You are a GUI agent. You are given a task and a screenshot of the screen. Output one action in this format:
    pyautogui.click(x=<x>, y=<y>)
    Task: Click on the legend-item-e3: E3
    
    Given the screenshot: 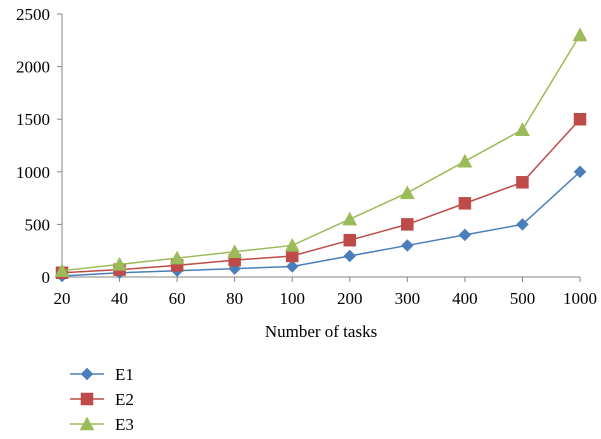 What is the action you would take?
    pyautogui.click(x=102, y=424)
    